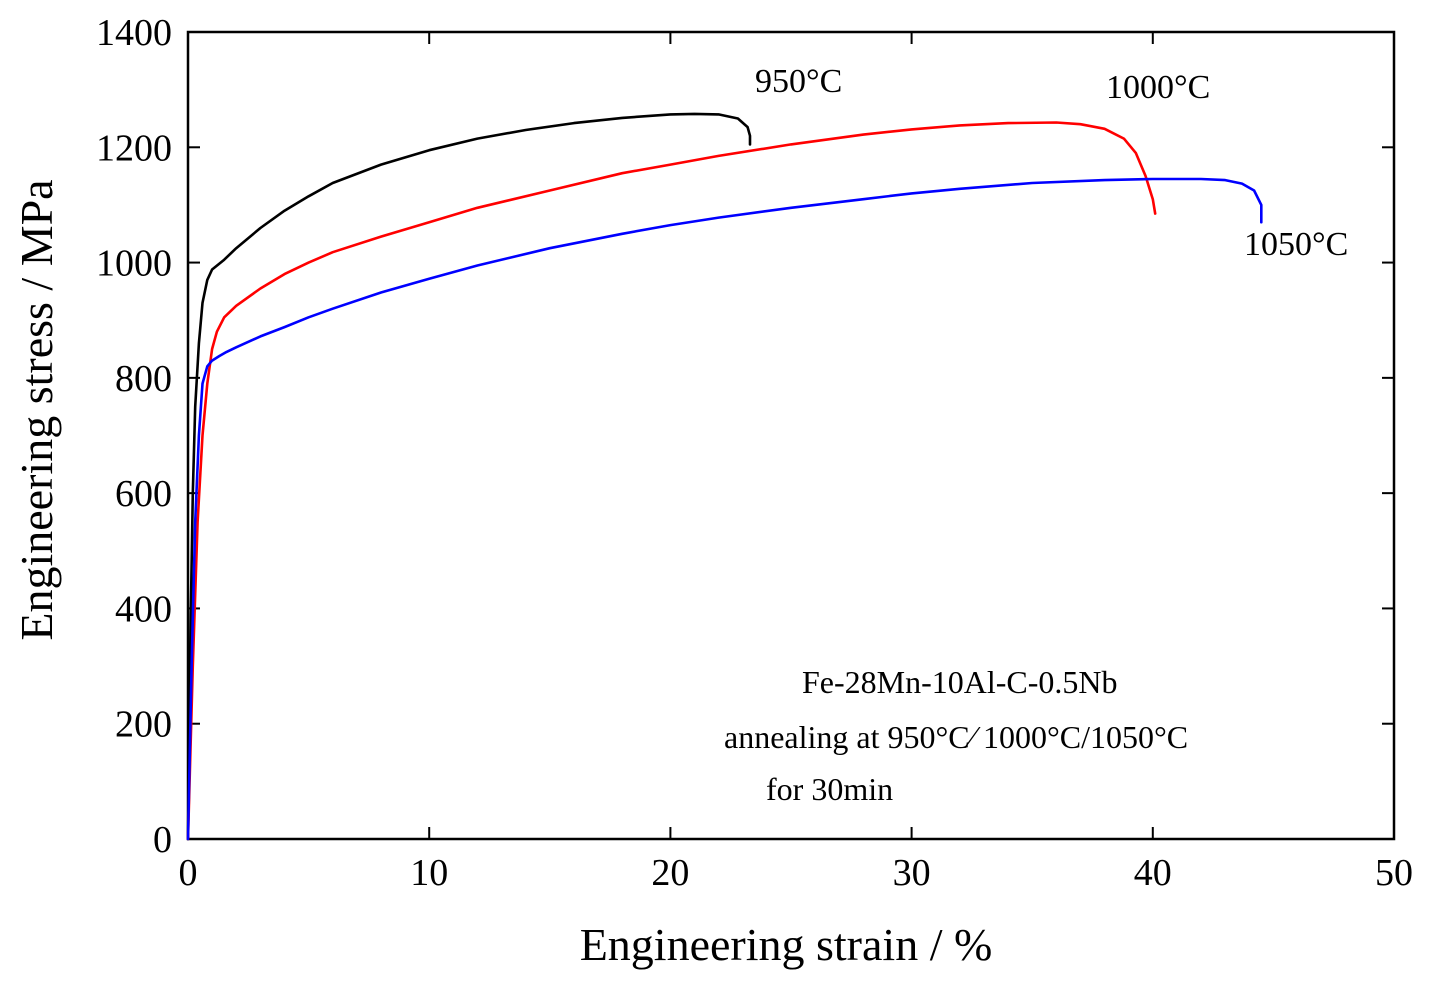 The height and width of the screenshot is (982, 1431). I want to click on x-tick-label: 30, so click(912, 873).